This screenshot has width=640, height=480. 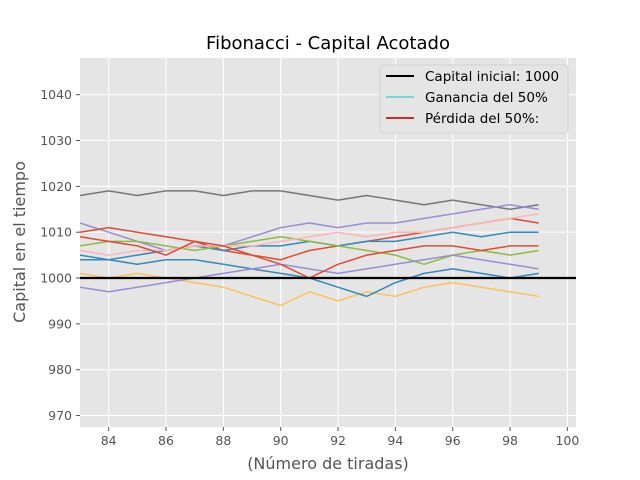 What do you see at coordinates (60, 323) in the screenshot?
I see `y-tick-label: 990` at bounding box center [60, 323].